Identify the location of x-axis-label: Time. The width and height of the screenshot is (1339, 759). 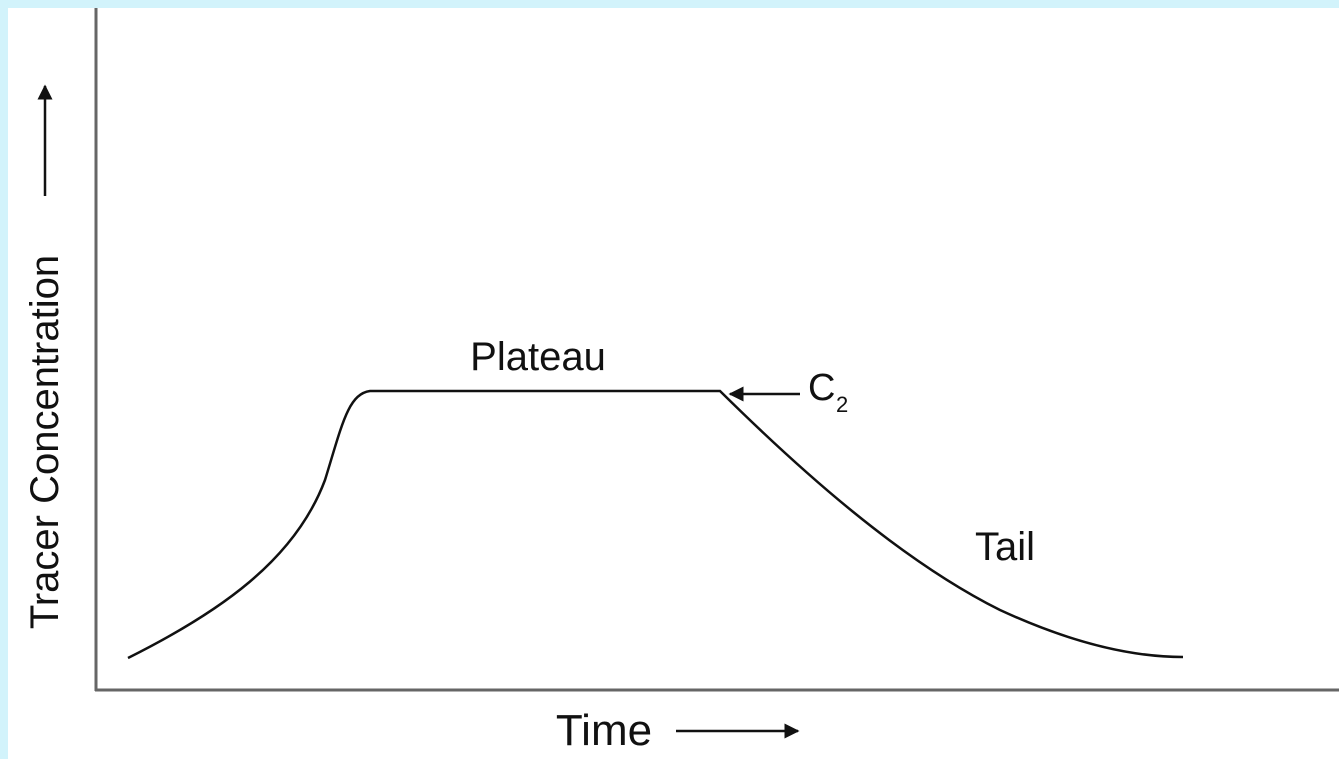
(604, 730).